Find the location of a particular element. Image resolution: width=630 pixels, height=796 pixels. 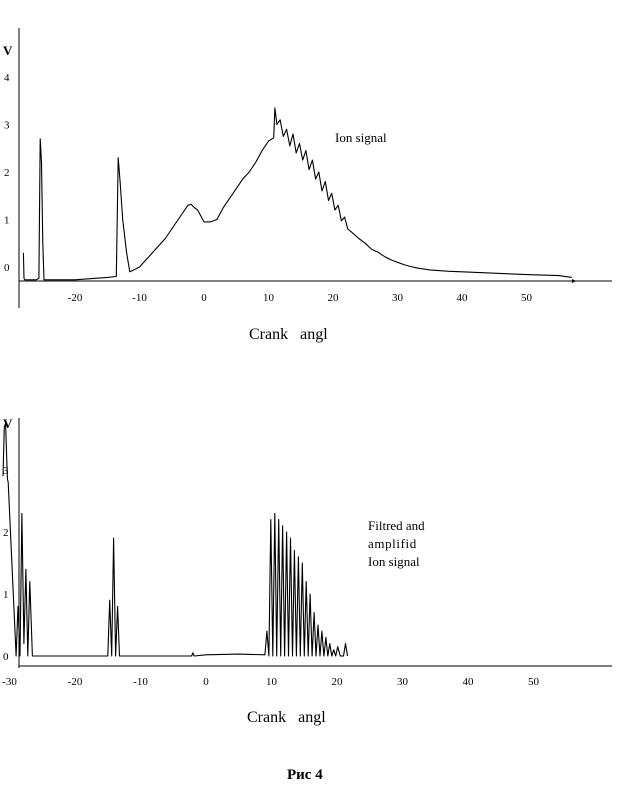

figure-caption: Рис 4 is located at coordinates (305, 775).